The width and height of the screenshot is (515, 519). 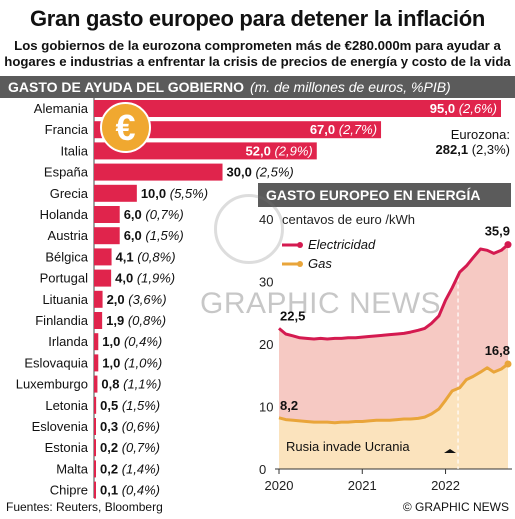 I want to click on eurozone-label: Eurozona:, so click(x=480, y=134).